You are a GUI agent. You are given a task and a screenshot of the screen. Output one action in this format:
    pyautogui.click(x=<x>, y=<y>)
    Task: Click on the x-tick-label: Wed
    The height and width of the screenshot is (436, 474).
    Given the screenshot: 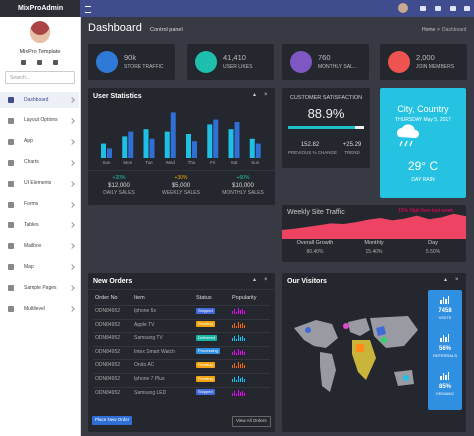 What is the action you would take?
    pyautogui.click(x=171, y=162)
    